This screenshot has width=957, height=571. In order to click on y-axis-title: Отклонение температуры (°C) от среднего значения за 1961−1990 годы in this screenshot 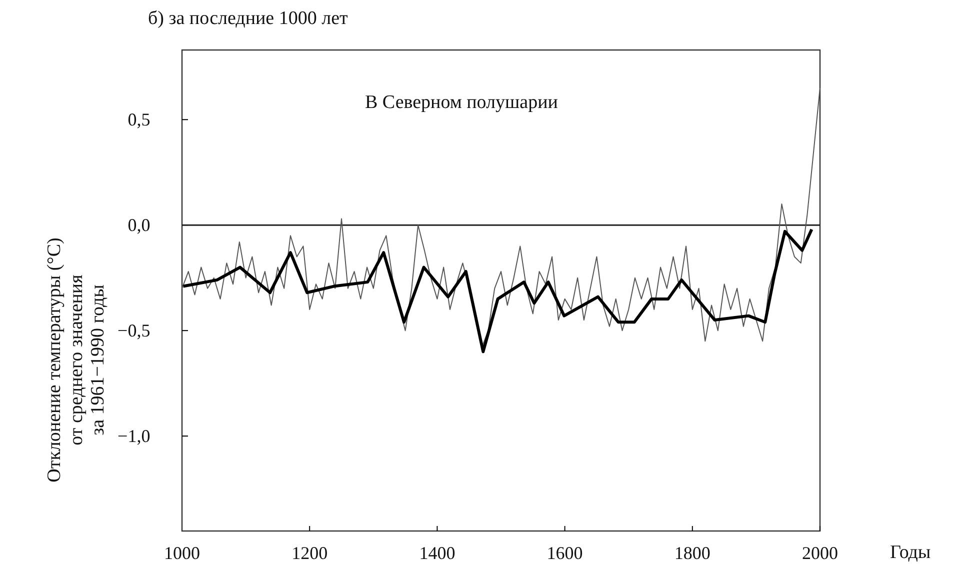, I will do `click(76, 360)`.